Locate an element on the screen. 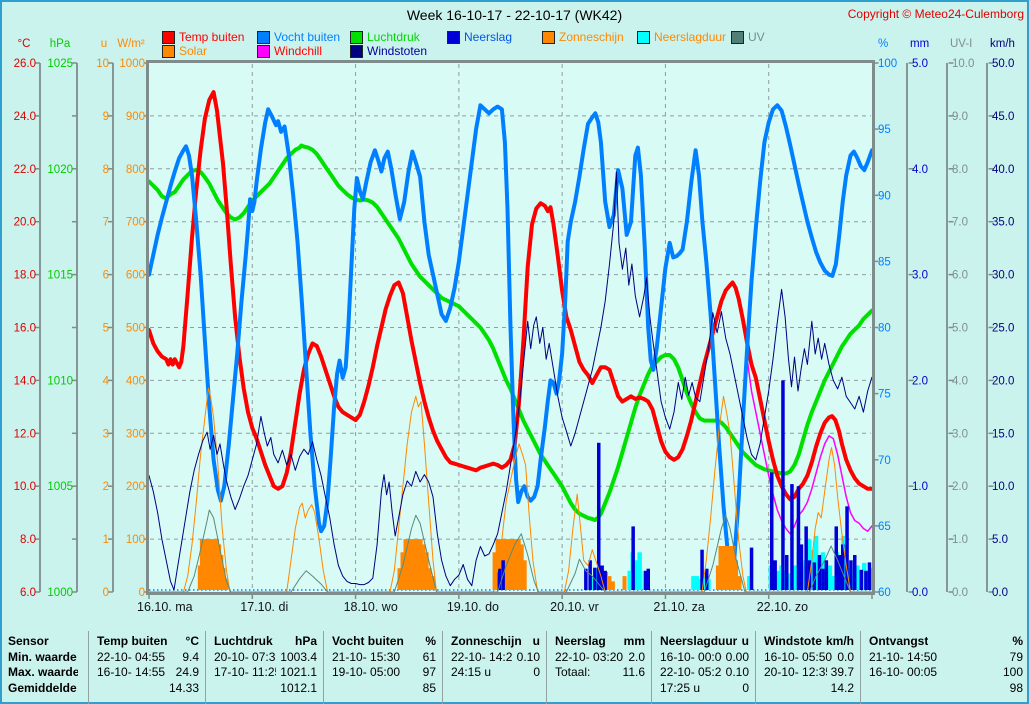  cell-text: 24:15 u is located at coordinates (471, 672).